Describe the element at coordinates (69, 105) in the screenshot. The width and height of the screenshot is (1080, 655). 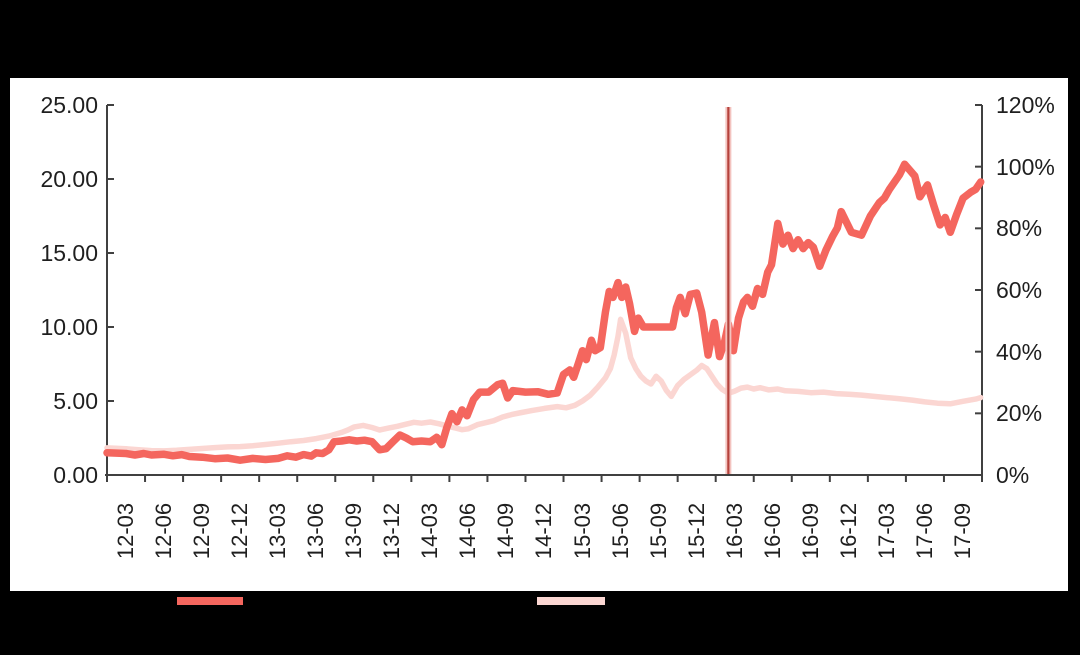
I see `y-axis-left-label: 25.00` at that location.